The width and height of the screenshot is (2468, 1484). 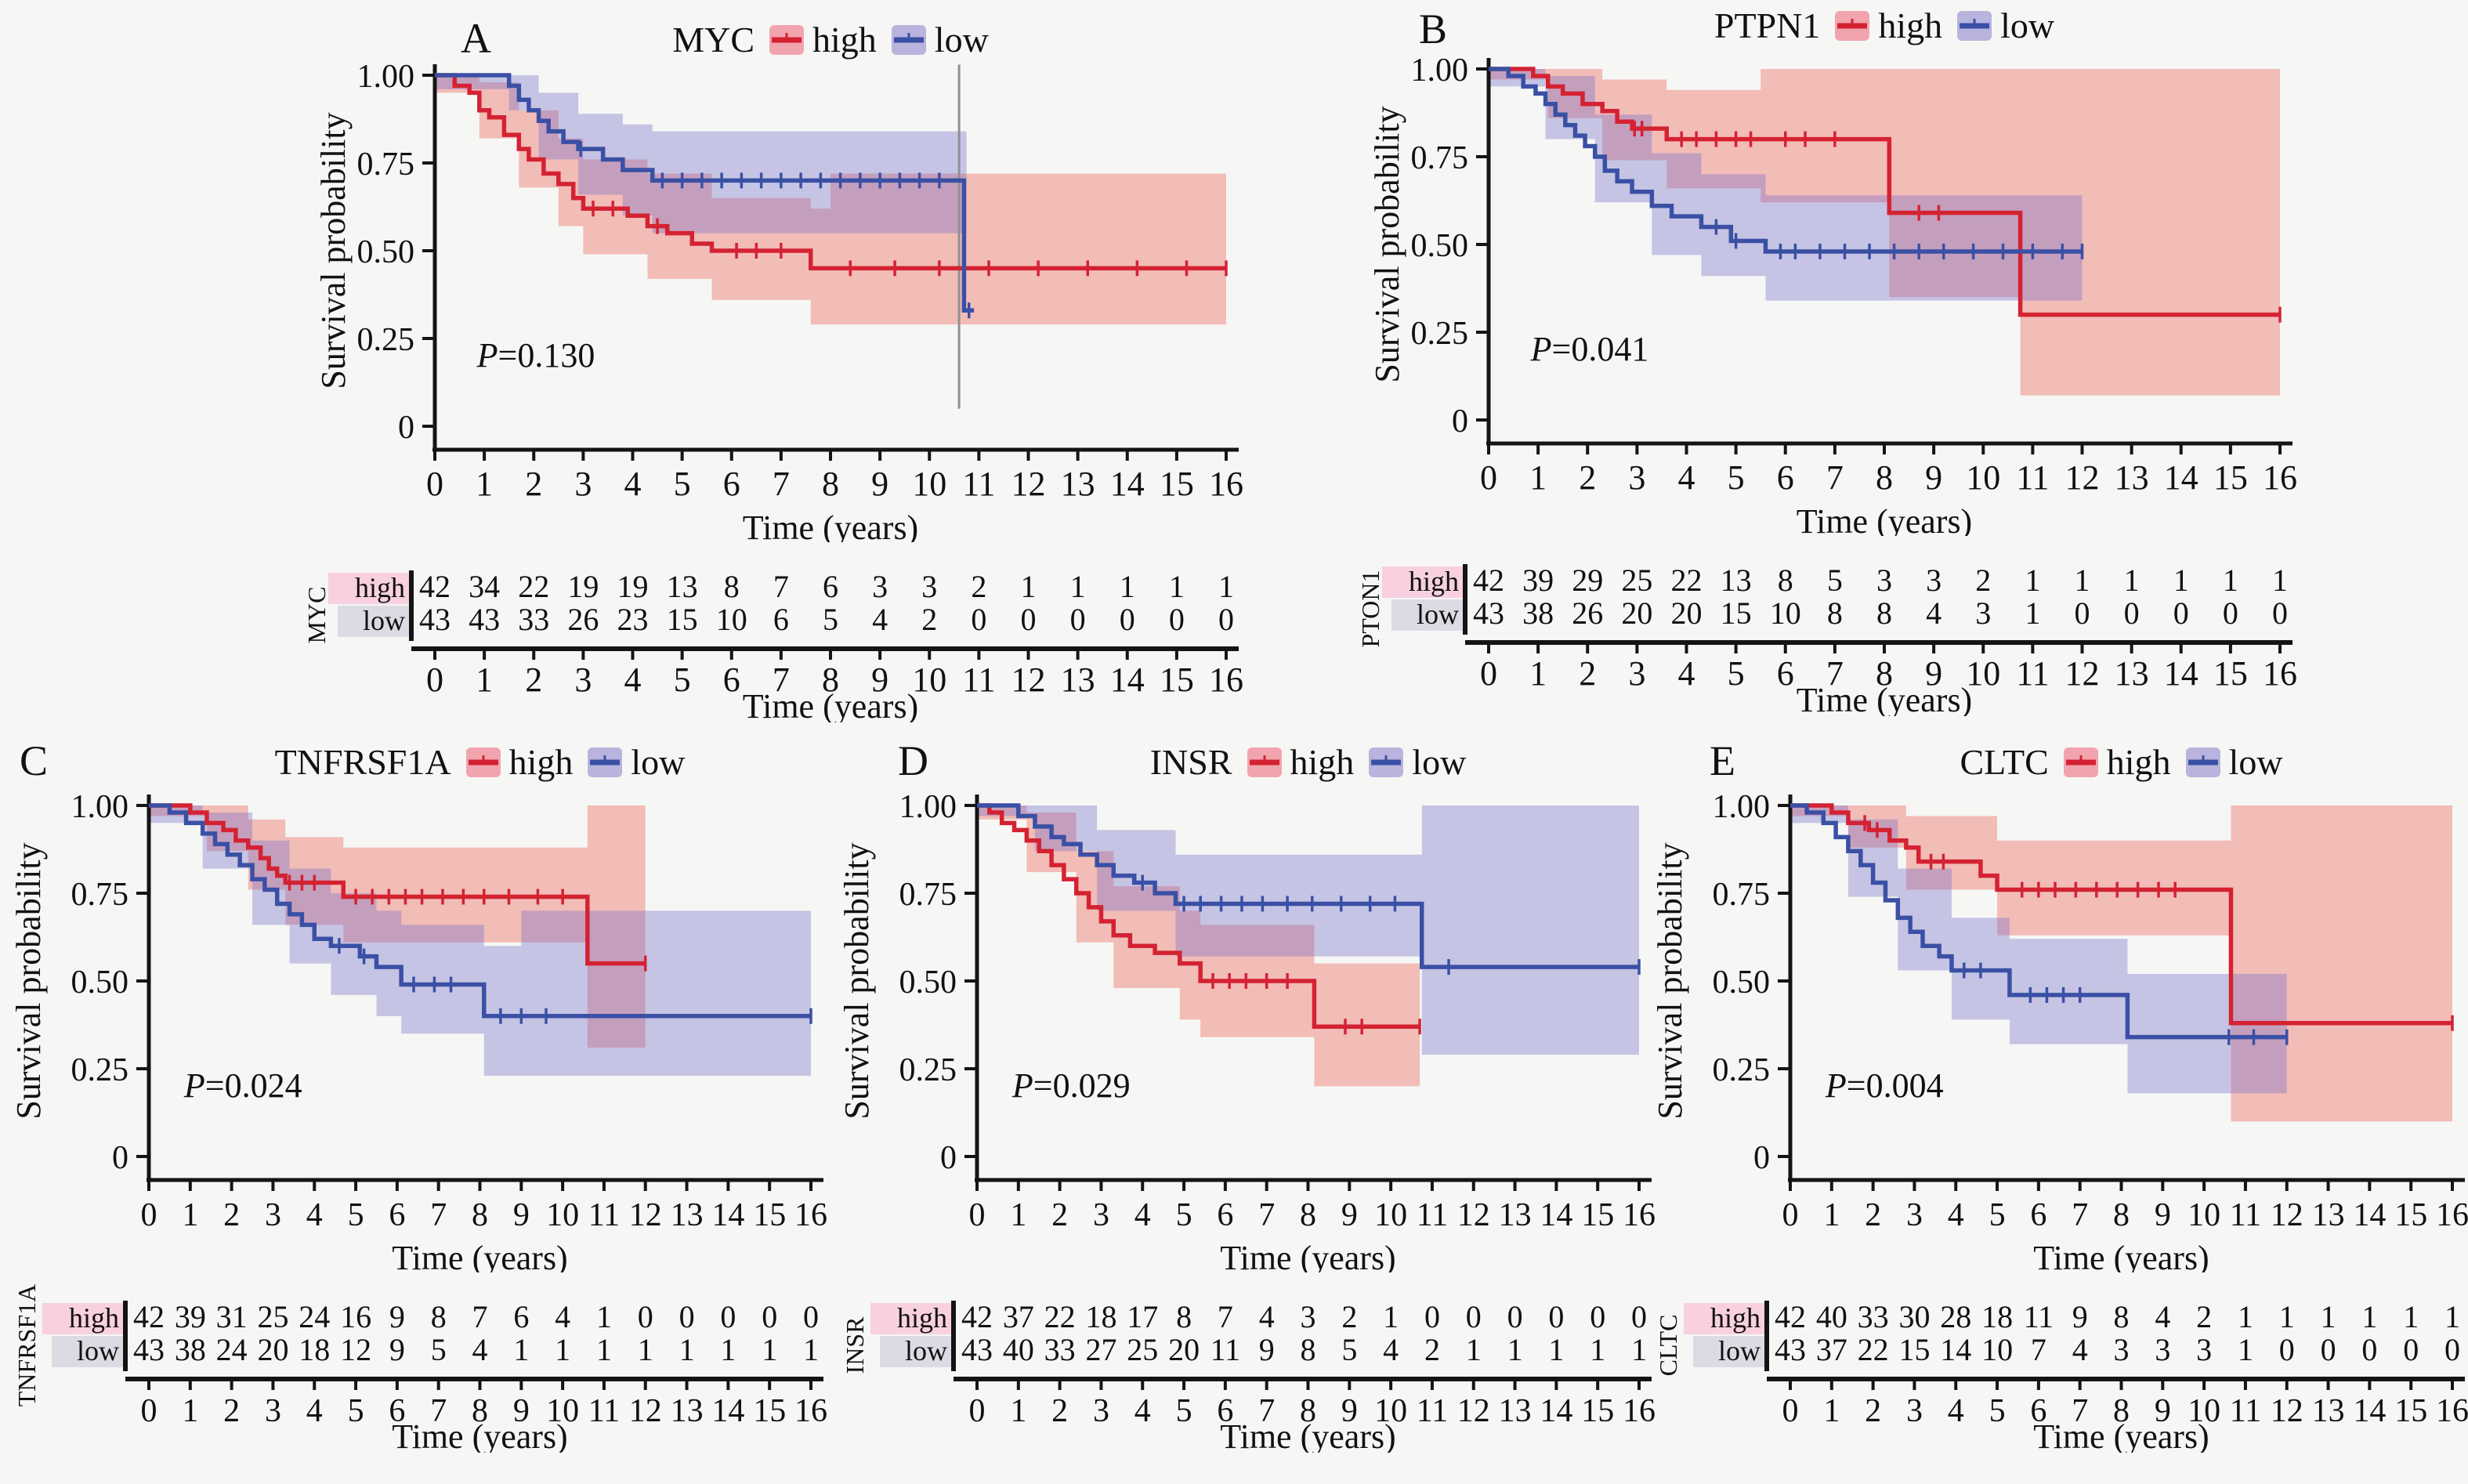 I want to click on risk-high-row: 42 39 31 25 24 16 9 8 7 6 4 1 0 0 0 0 0, so click(x=476, y=1316).